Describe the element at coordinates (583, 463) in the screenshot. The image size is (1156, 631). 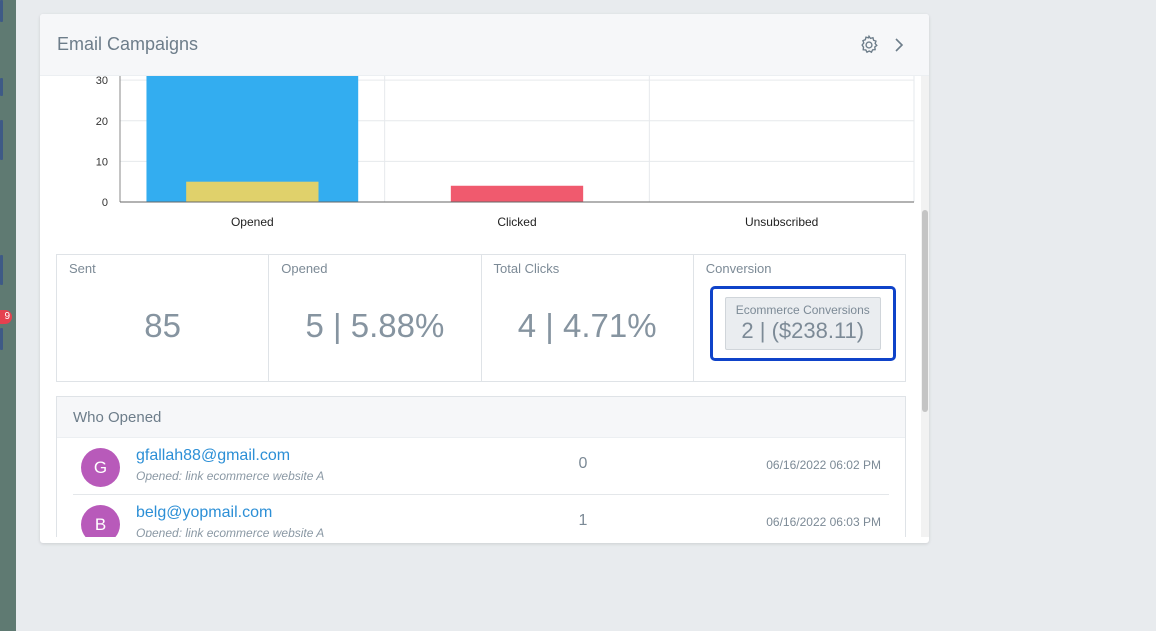
I see `click-count: 0` at that location.